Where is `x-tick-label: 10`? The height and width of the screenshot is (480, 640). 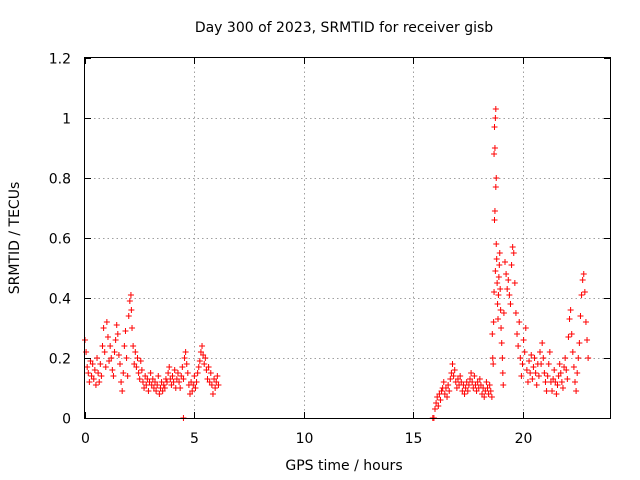
x-tick-label: 10 is located at coordinates (305, 439).